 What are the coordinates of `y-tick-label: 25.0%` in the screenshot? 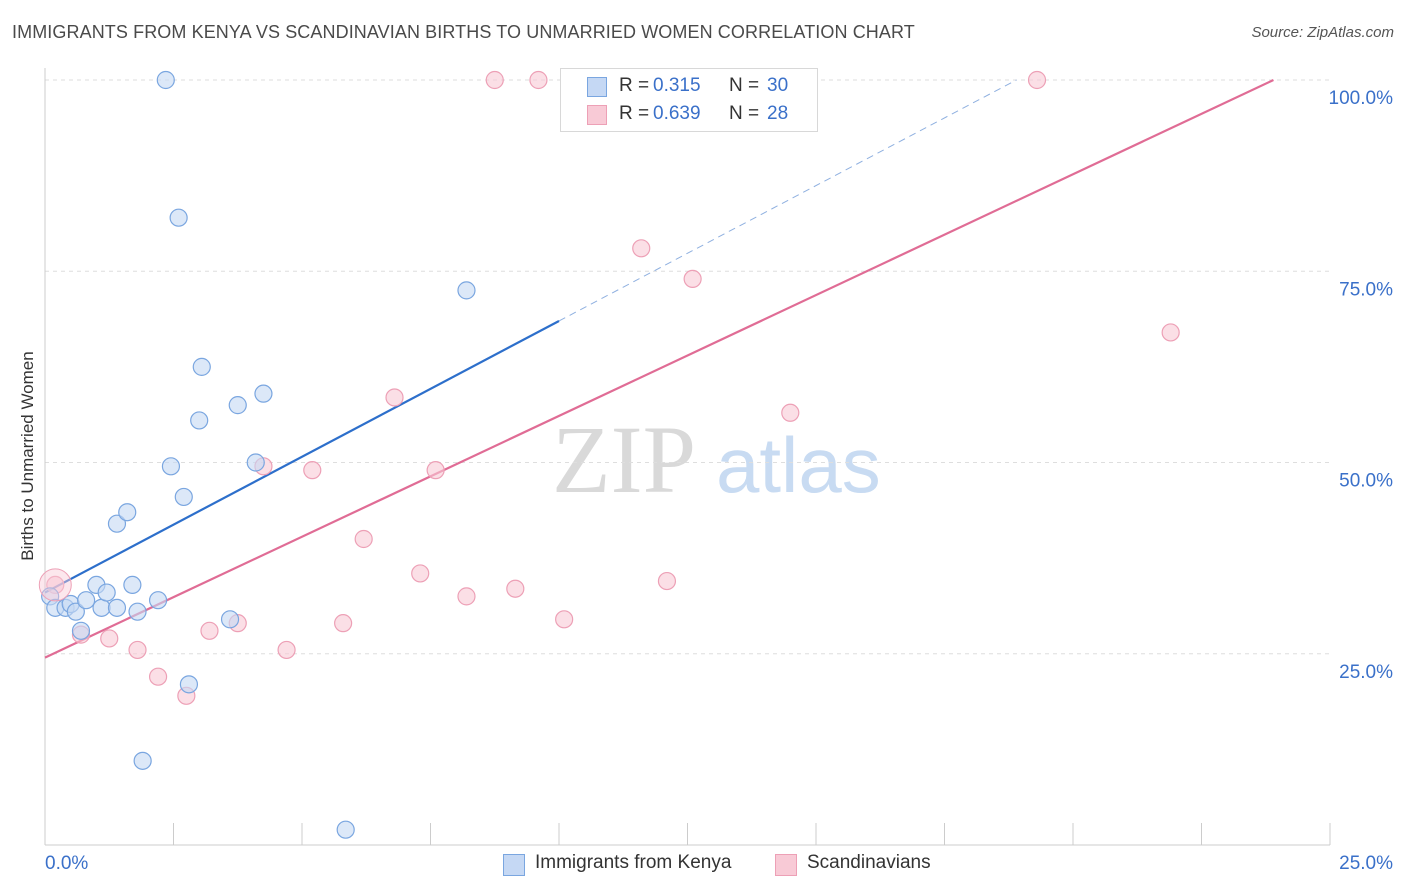 It's located at (1366, 672).